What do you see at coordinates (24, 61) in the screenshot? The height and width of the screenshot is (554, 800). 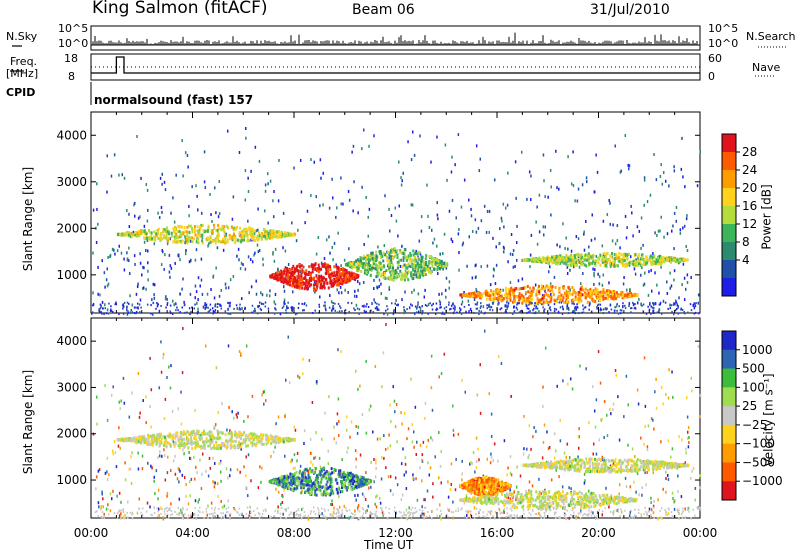 I see `freq-label: Freq.` at bounding box center [24, 61].